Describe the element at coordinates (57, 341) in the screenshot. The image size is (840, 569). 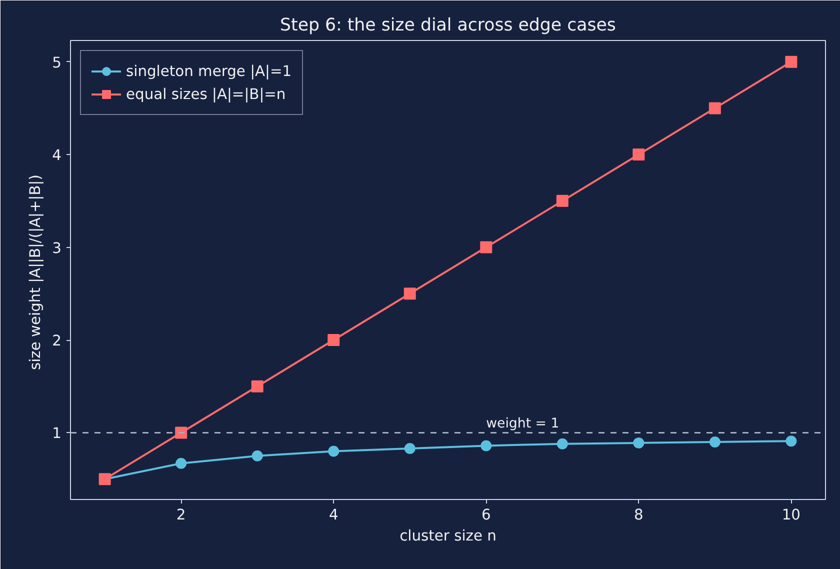
I see `y-tick-label: 2` at that location.